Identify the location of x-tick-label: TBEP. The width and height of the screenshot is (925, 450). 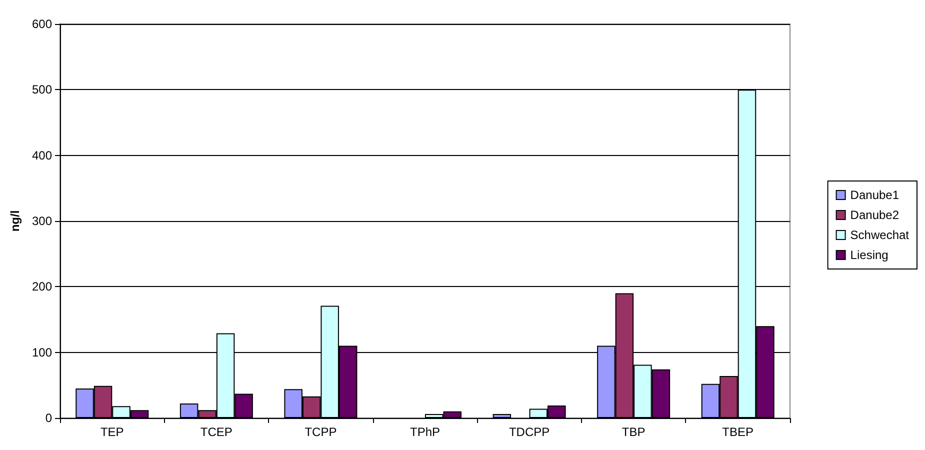
(738, 432).